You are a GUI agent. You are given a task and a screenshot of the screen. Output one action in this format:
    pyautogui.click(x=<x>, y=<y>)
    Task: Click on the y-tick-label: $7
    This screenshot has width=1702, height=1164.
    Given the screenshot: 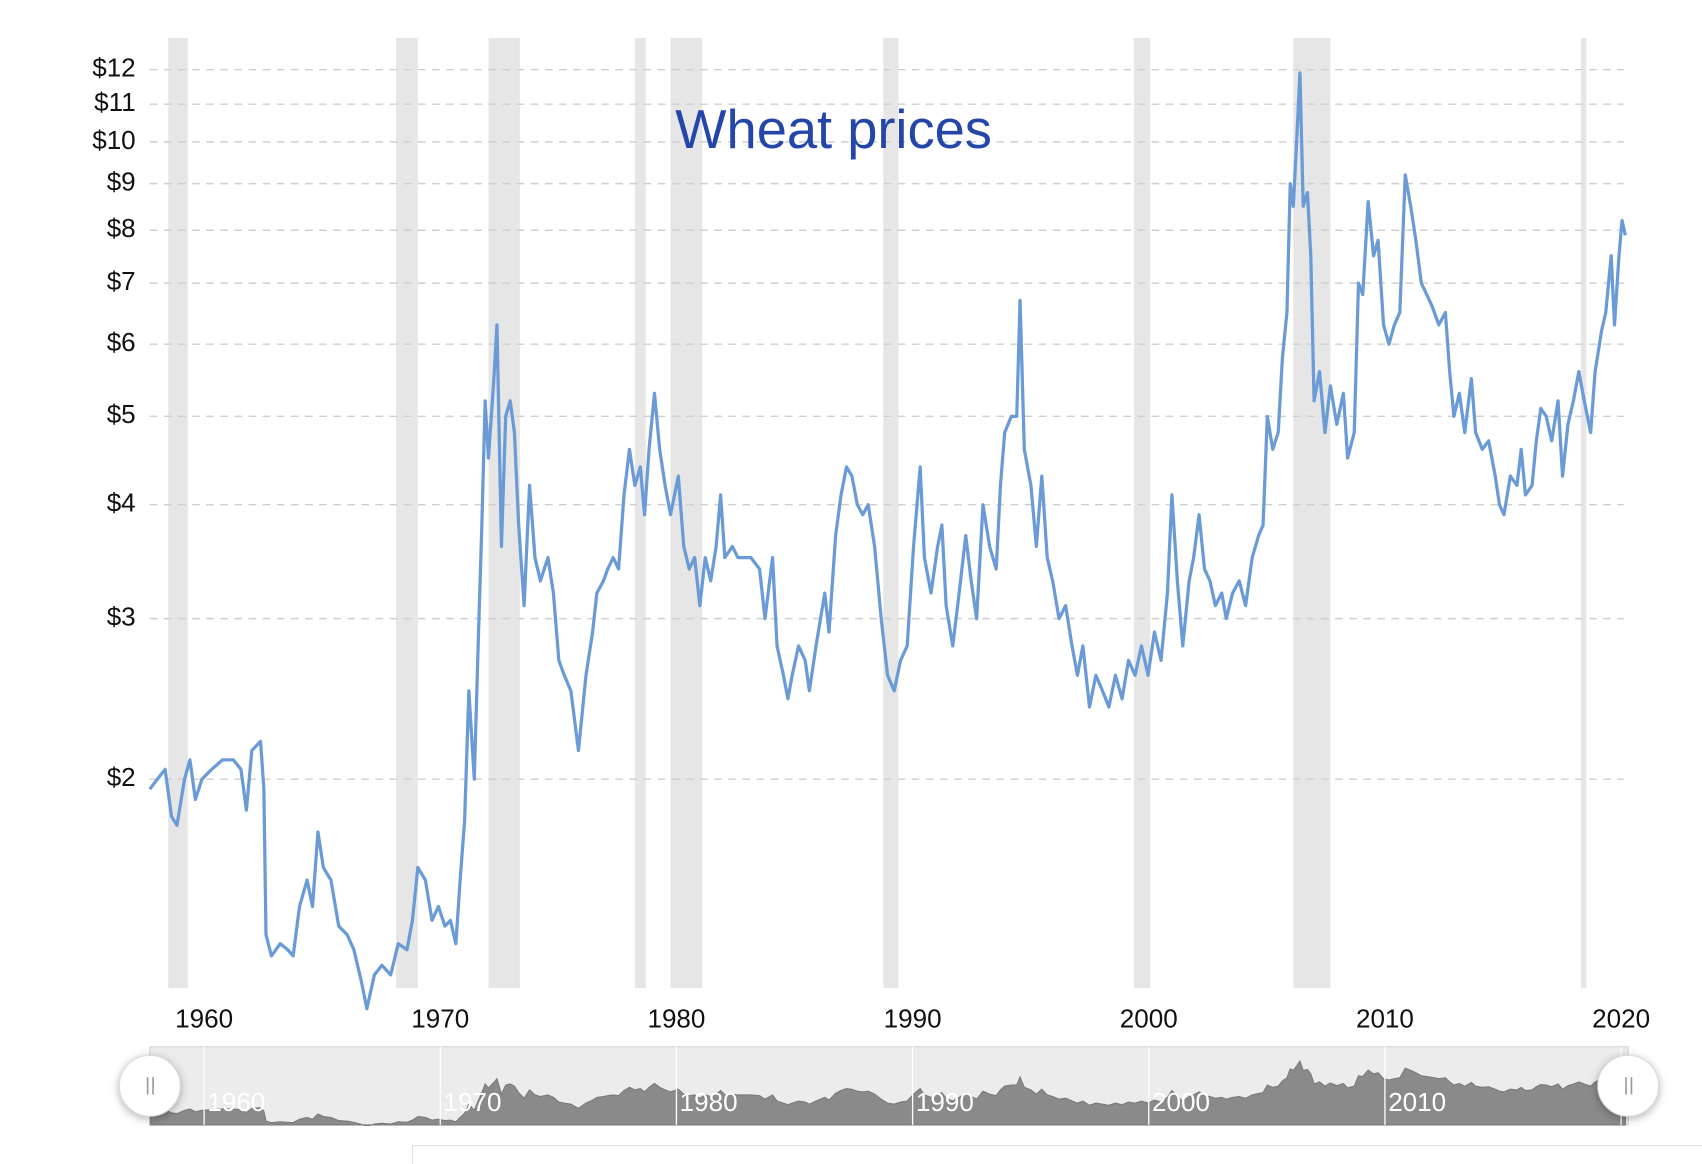 What is the action you would take?
    pyautogui.click(x=121, y=281)
    